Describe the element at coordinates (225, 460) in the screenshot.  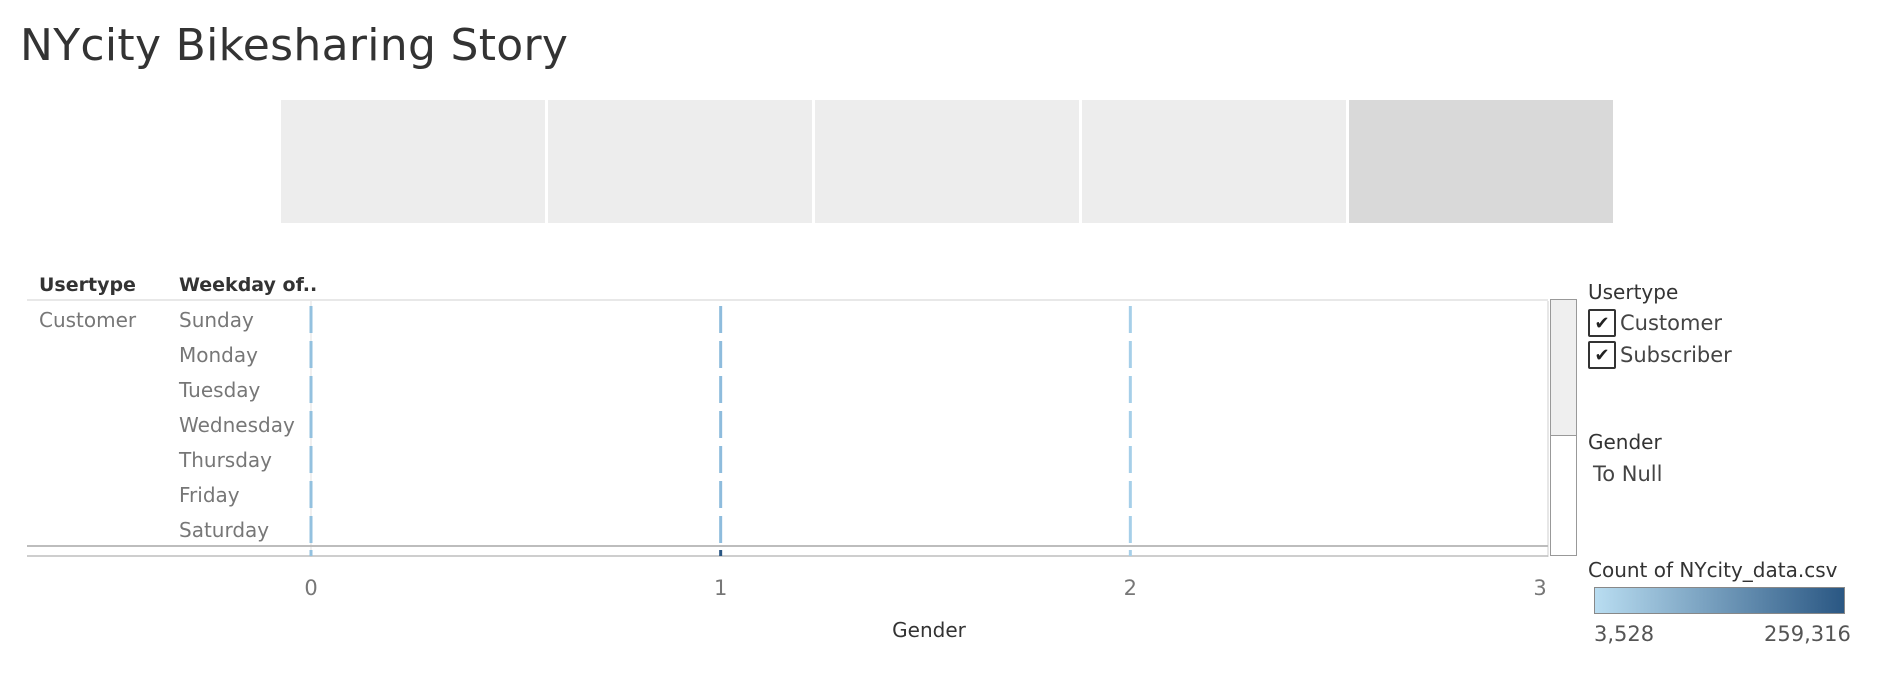
I see `weekday-label-thursday: Thursday` at that location.